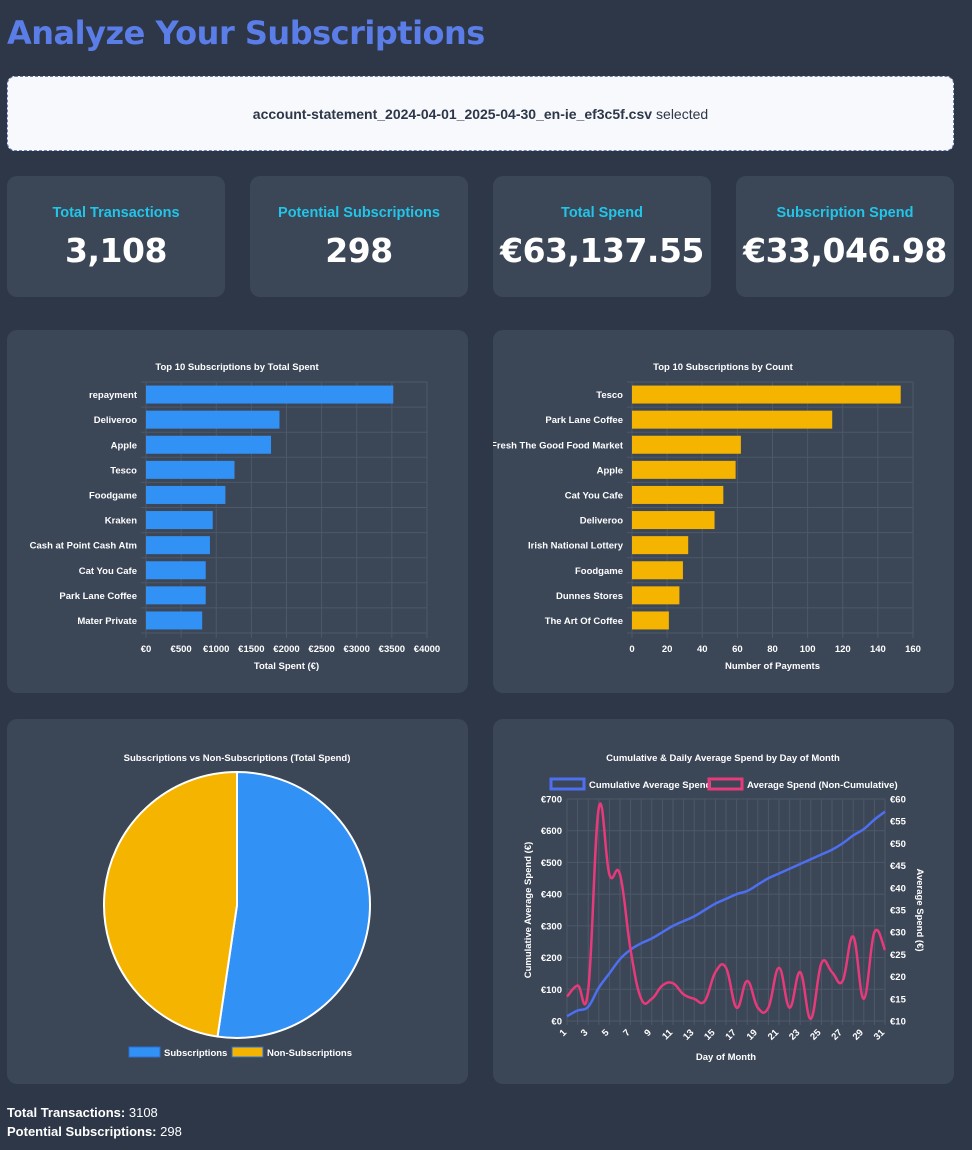 This screenshot has height=1150, width=972. What do you see at coordinates (116, 250) in the screenshot?
I see `stat-value: 3,108` at bounding box center [116, 250].